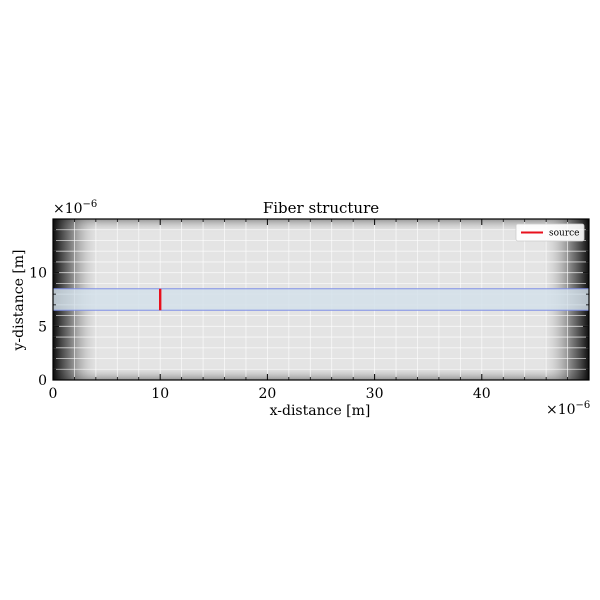  I want to click on y-tick-label: 5, so click(42, 327).